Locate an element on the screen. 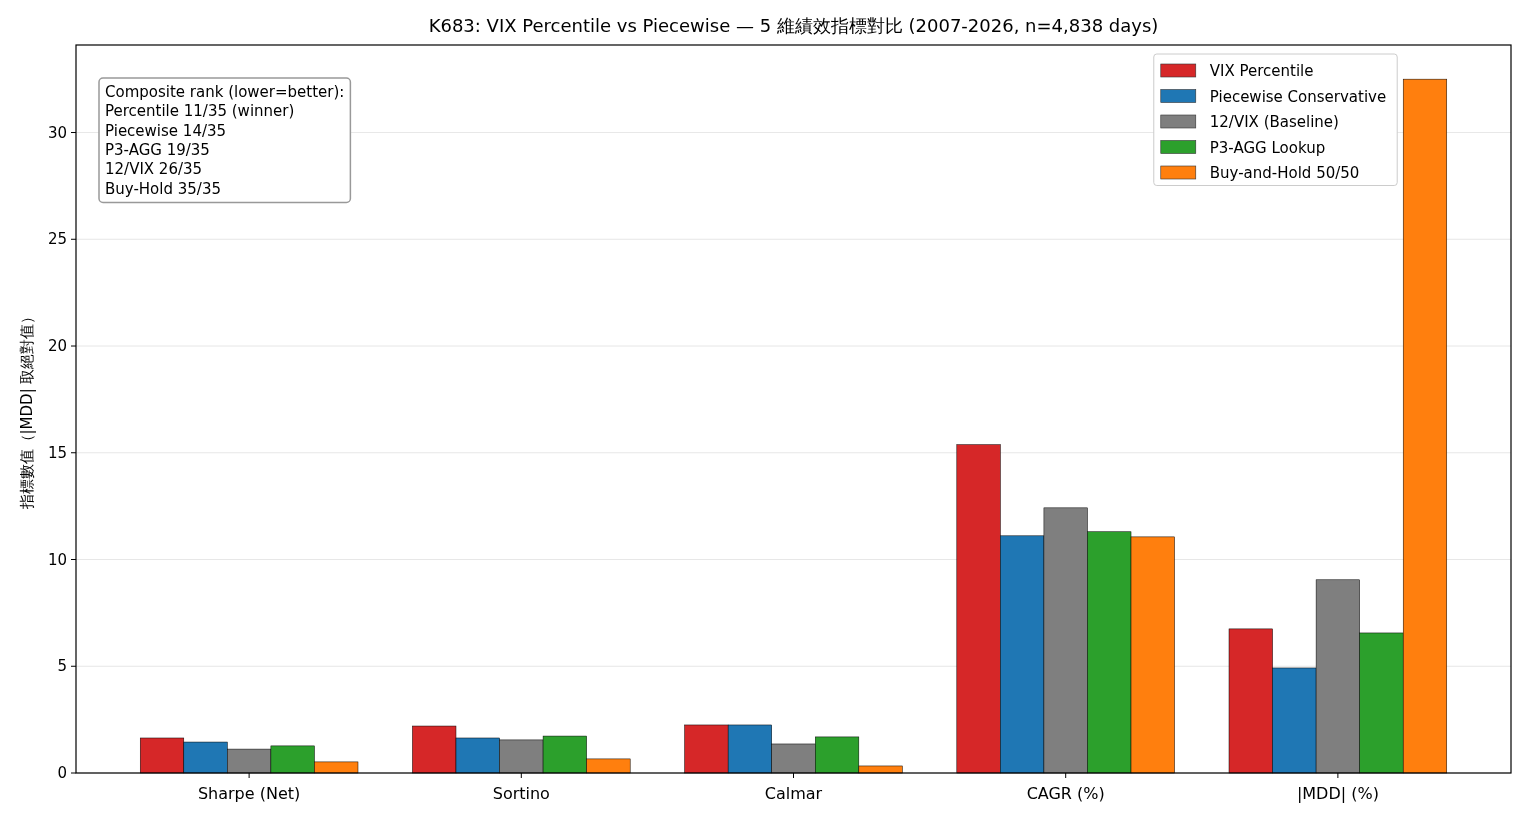  legend-label: VIX Percentile is located at coordinates (1261, 71).